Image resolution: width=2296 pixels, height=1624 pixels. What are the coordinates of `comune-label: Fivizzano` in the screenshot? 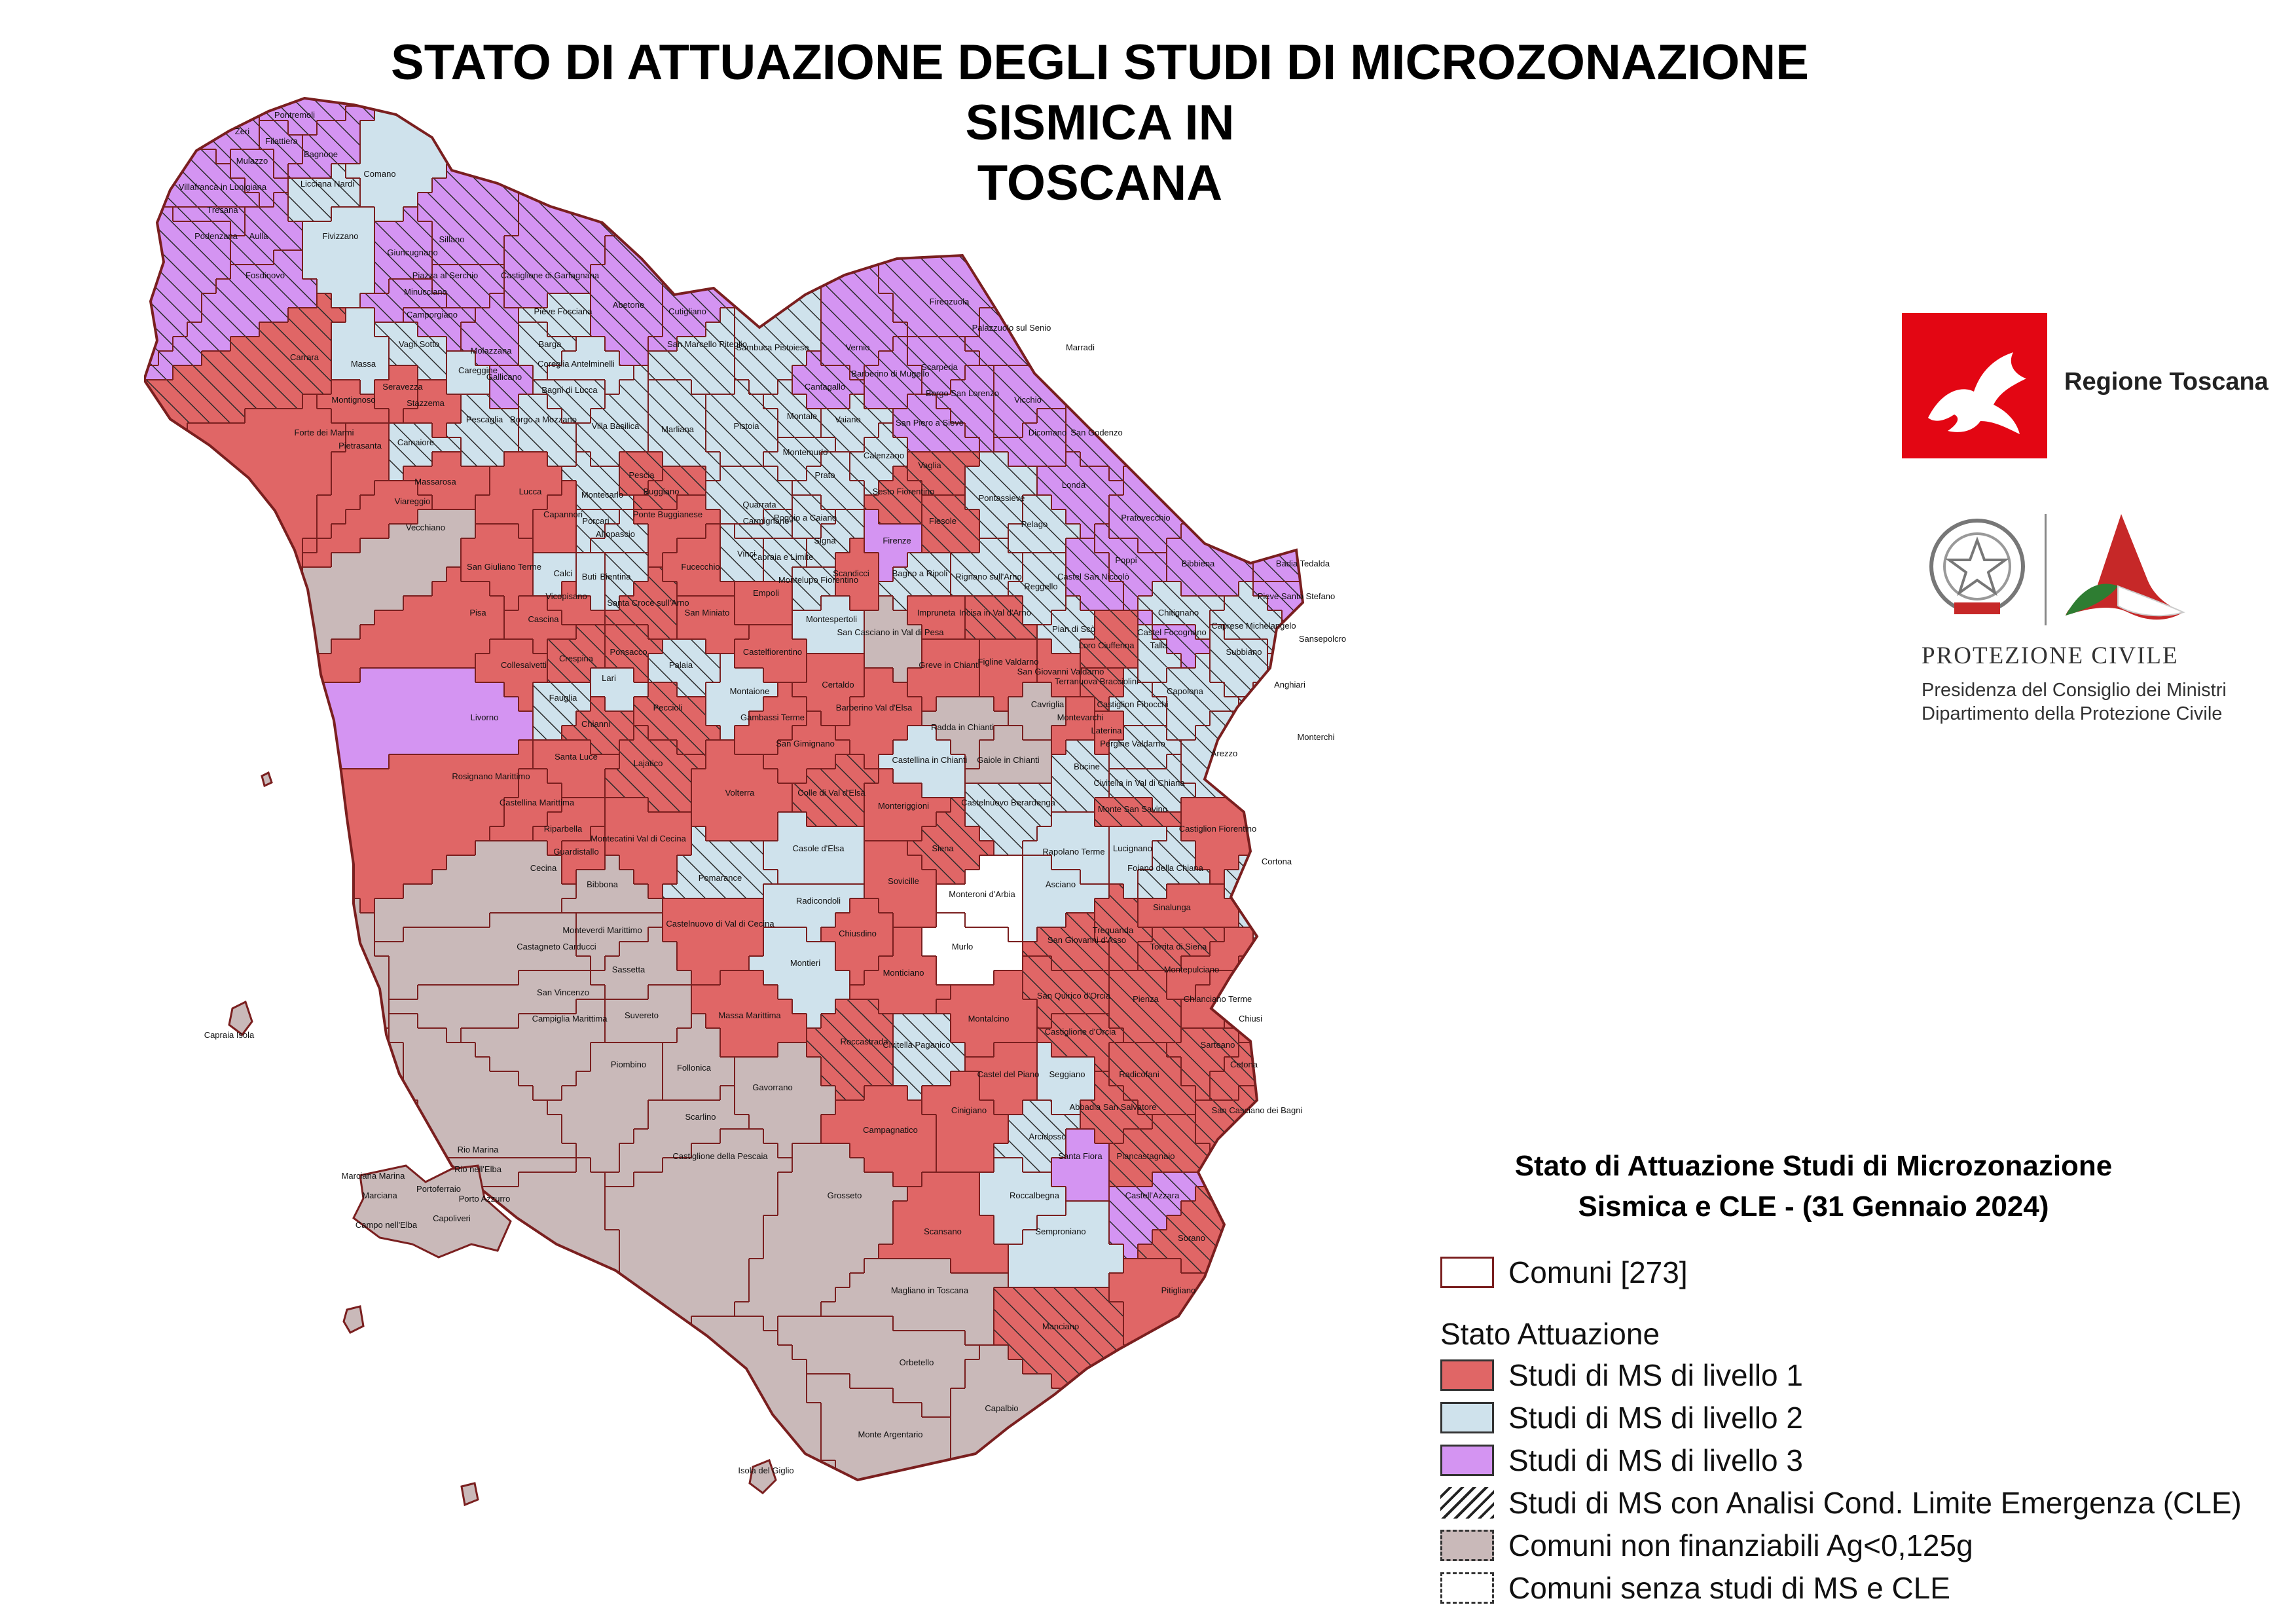 It's located at (341, 236).